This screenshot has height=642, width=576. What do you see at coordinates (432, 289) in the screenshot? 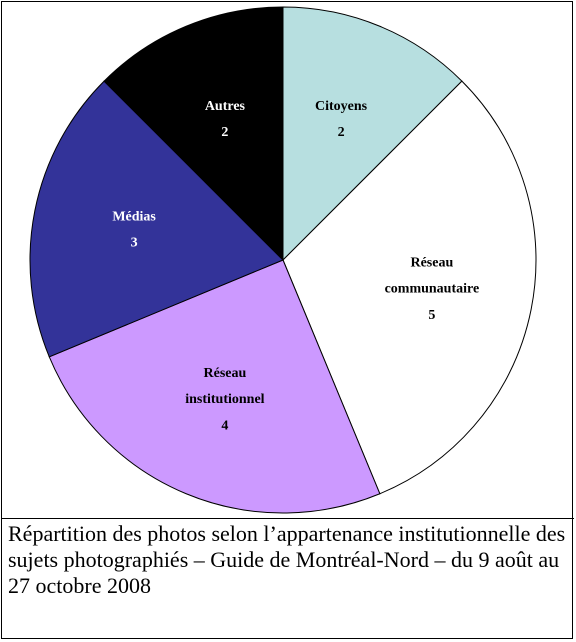
I see `slice-label-line: communautaire` at bounding box center [432, 289].